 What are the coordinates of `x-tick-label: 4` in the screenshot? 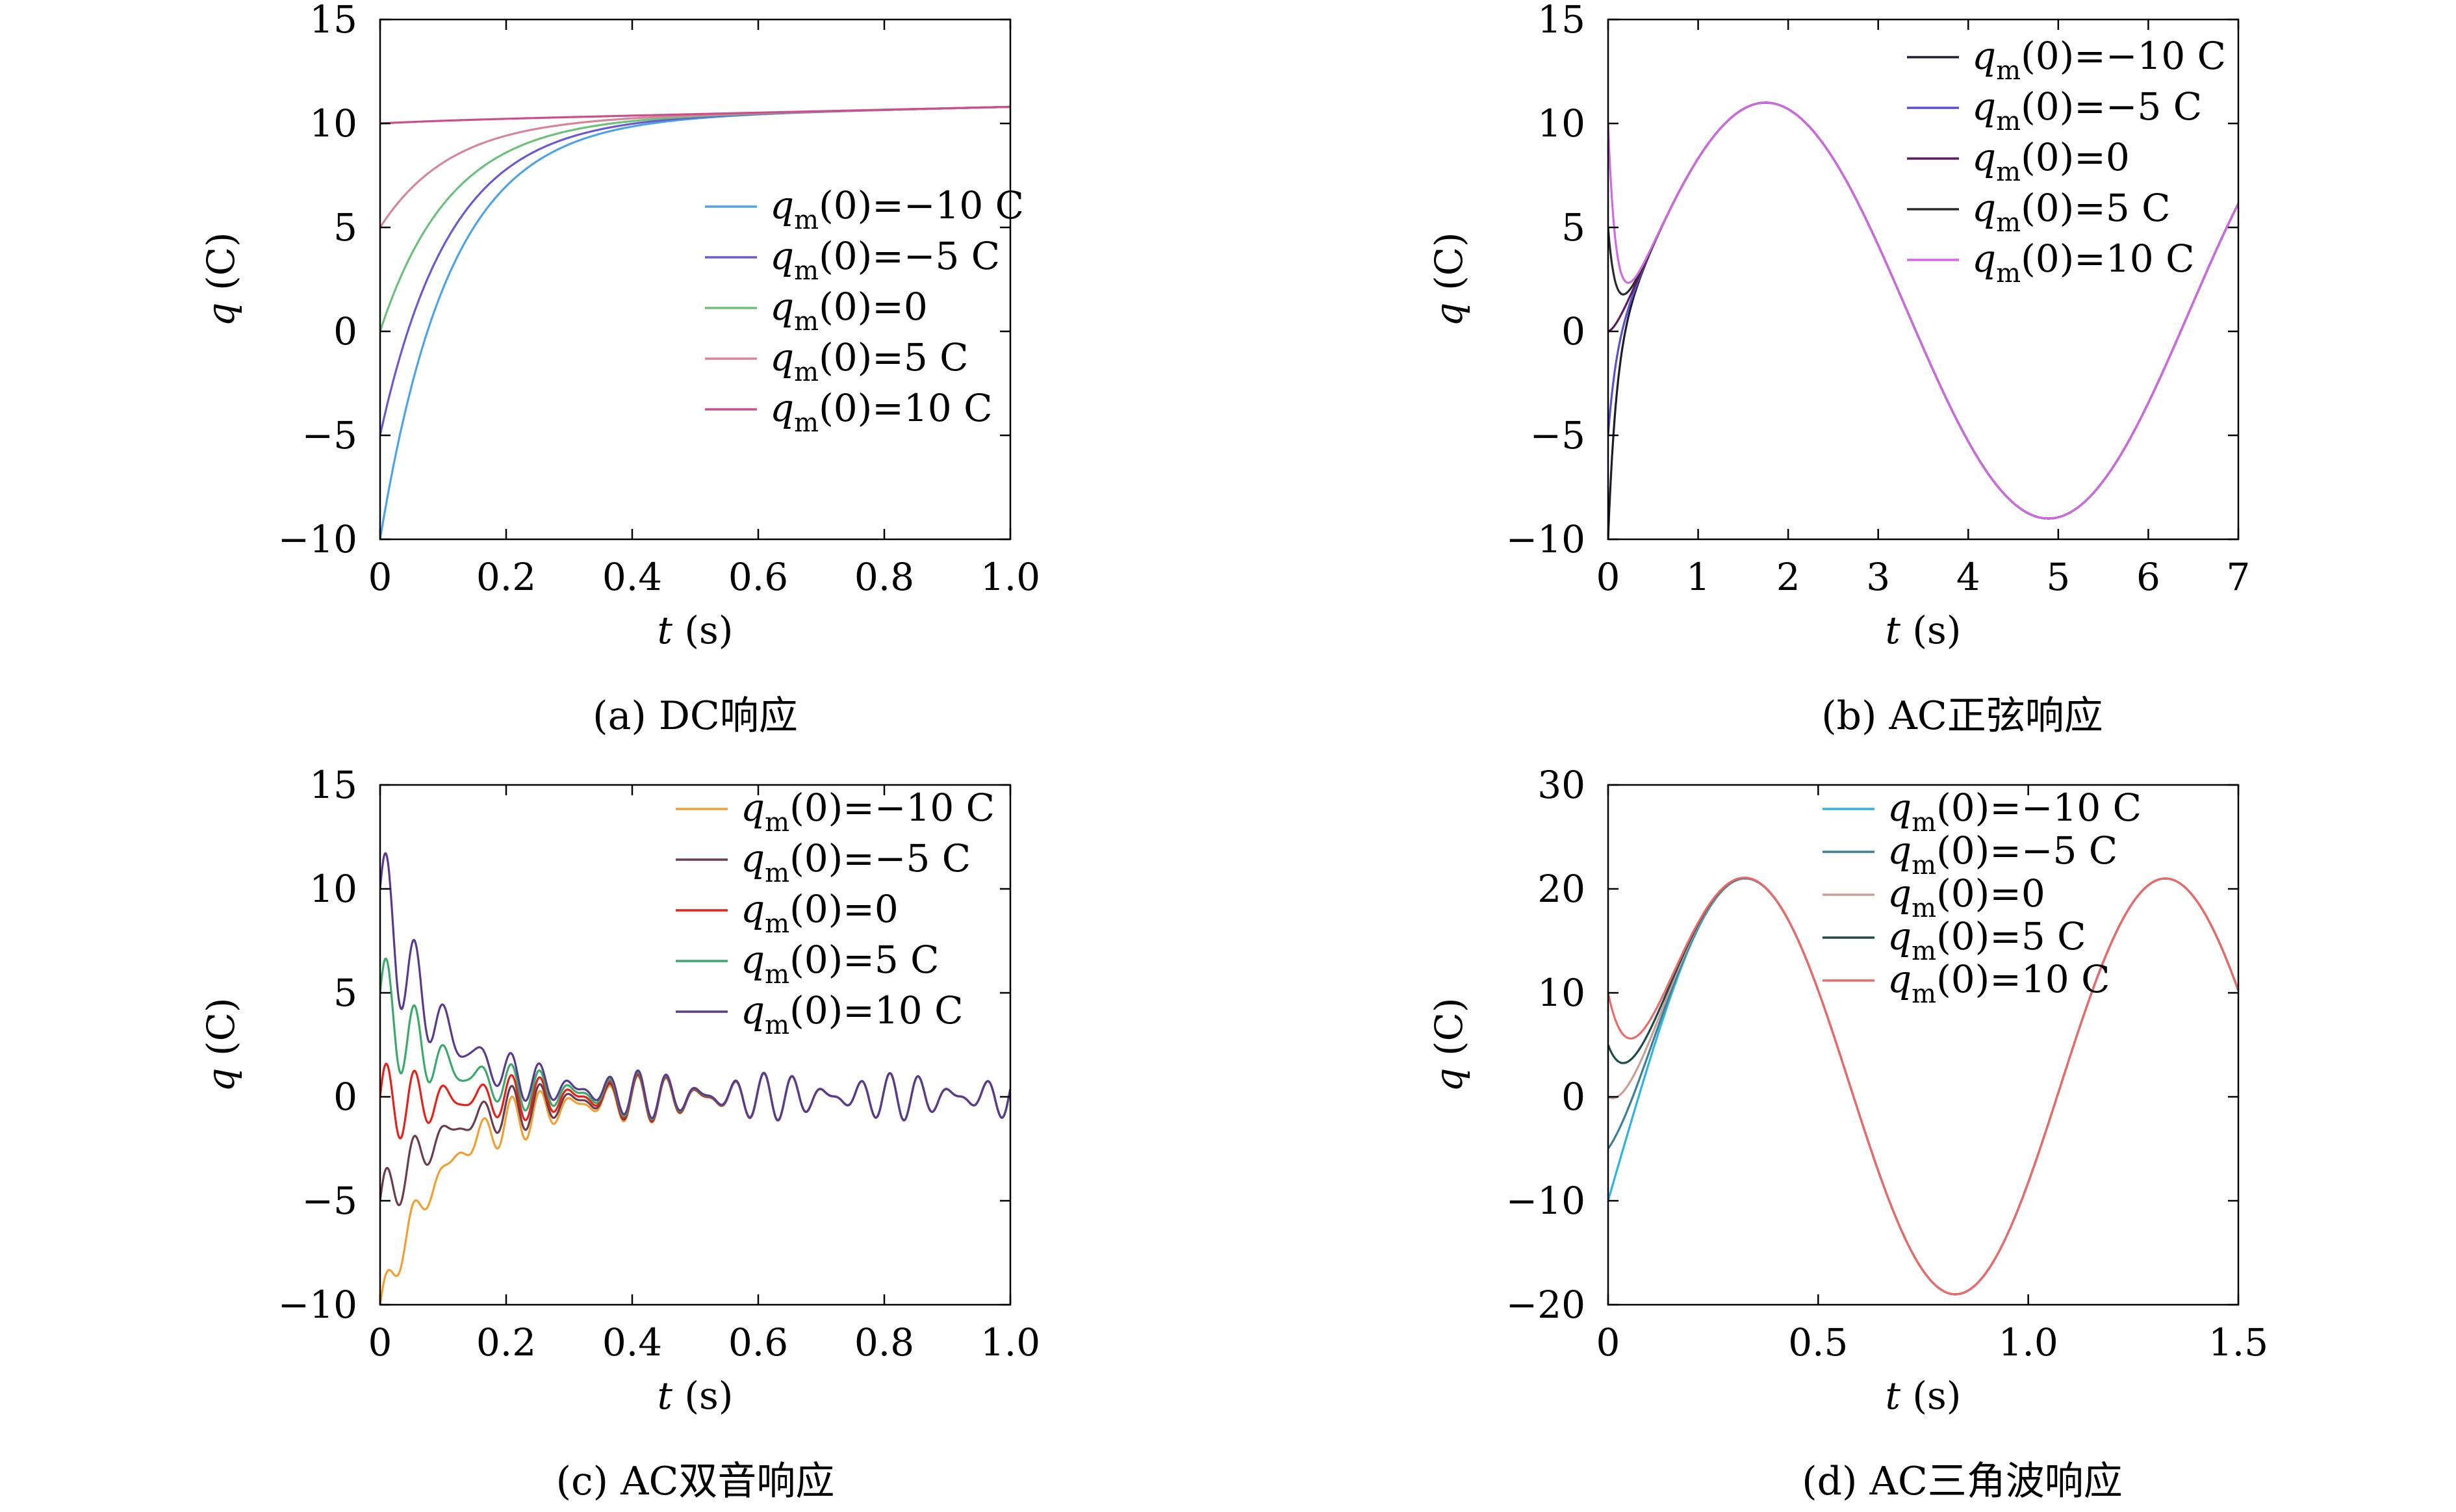 It's located at (1968, 577).